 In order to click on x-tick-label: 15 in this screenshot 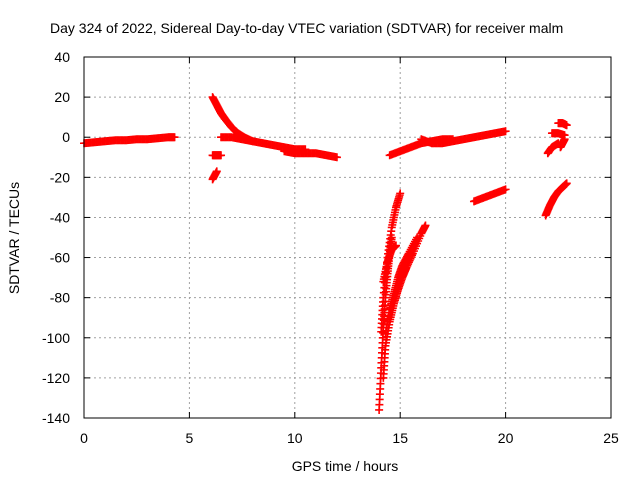, I will do `click(400, 438)`.